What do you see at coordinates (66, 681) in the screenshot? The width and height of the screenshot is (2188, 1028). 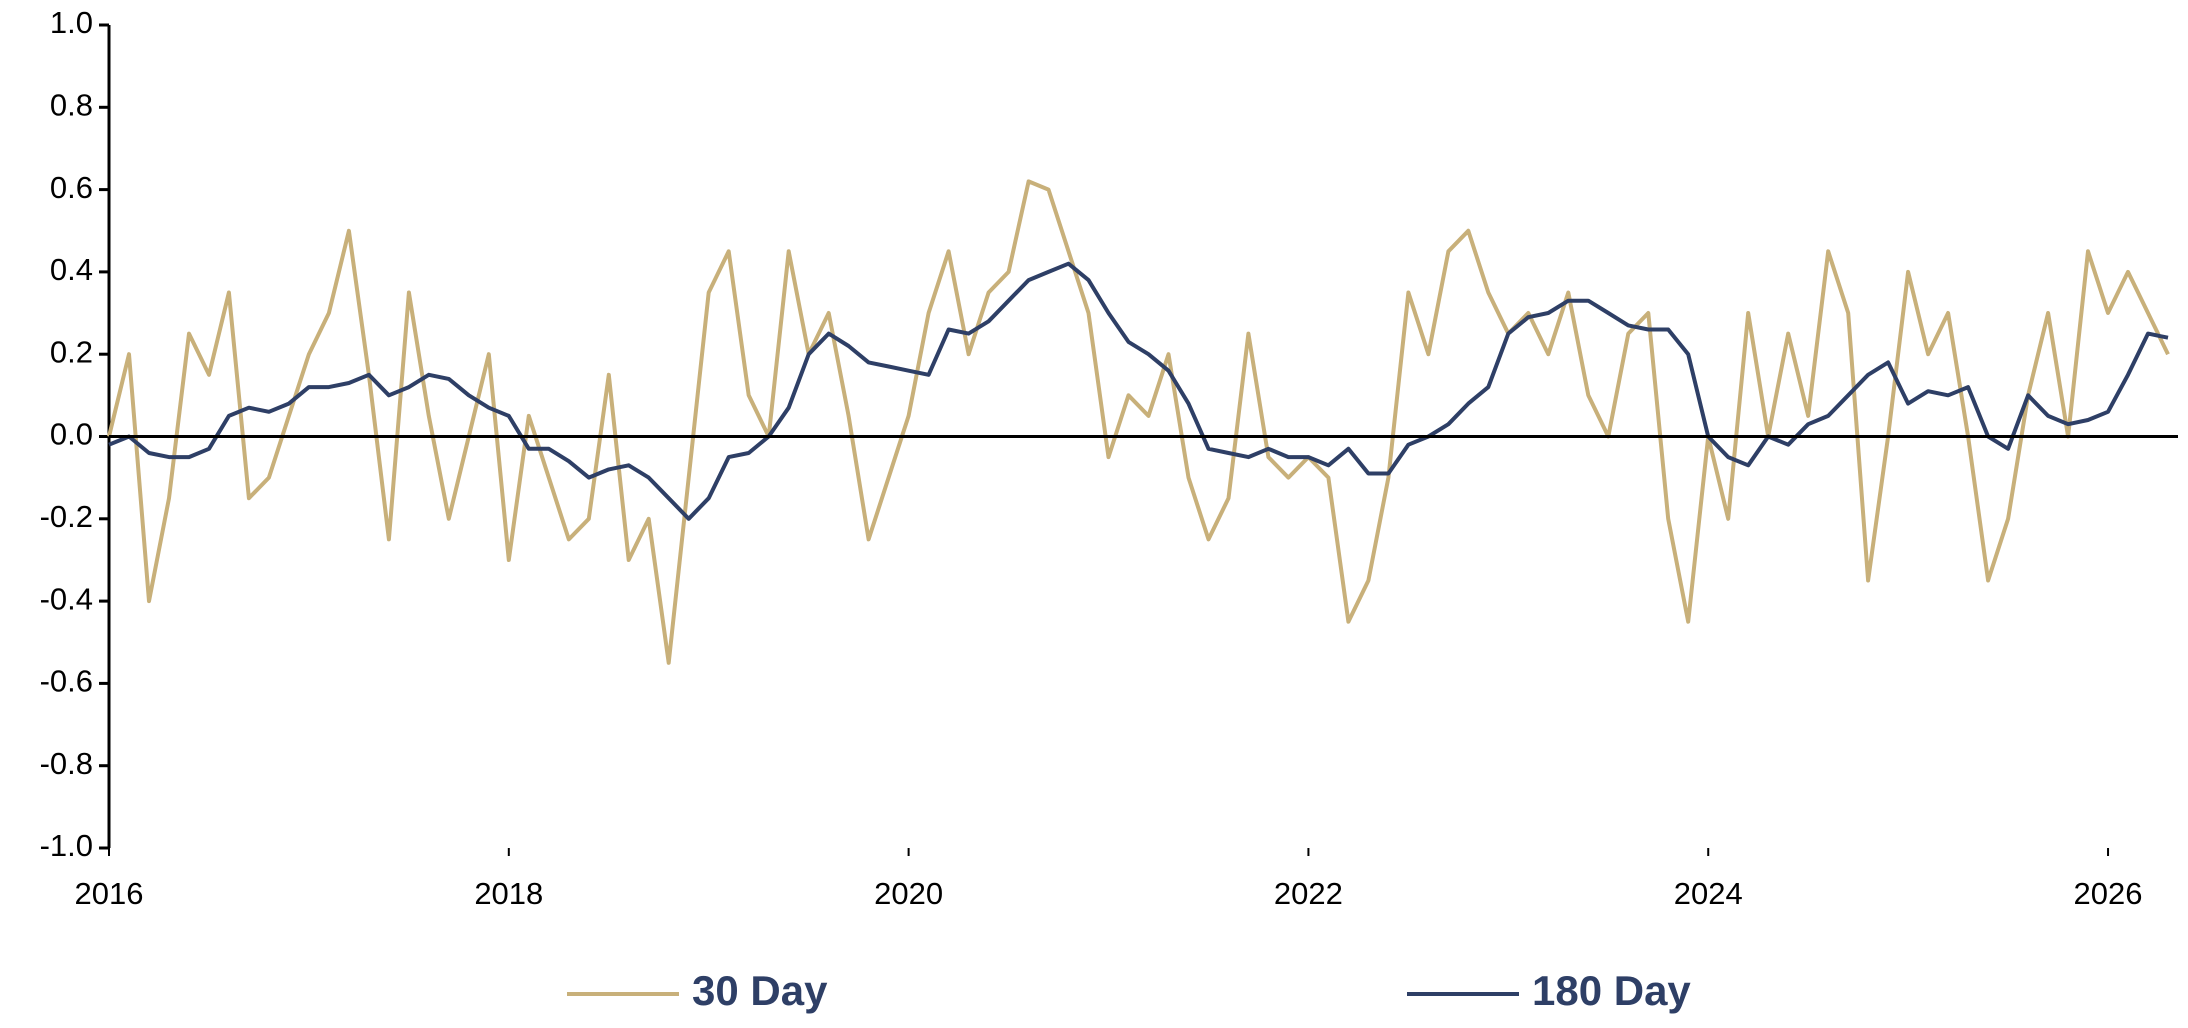 I see `y-tick-label: -0.6` at bounding box center [66, 681].